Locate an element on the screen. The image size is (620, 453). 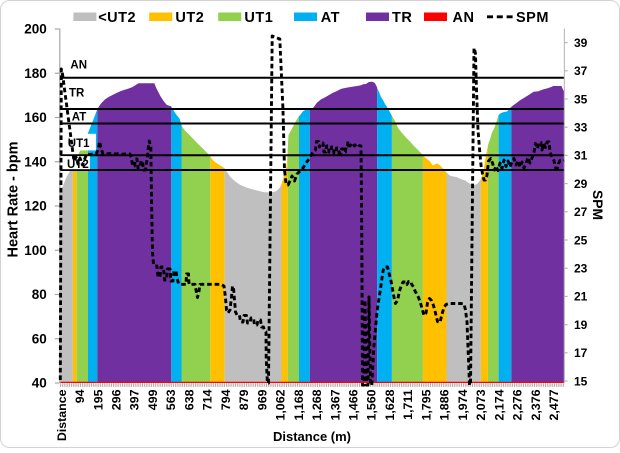
svg-text: 397 is located at coordinates (135, 399).